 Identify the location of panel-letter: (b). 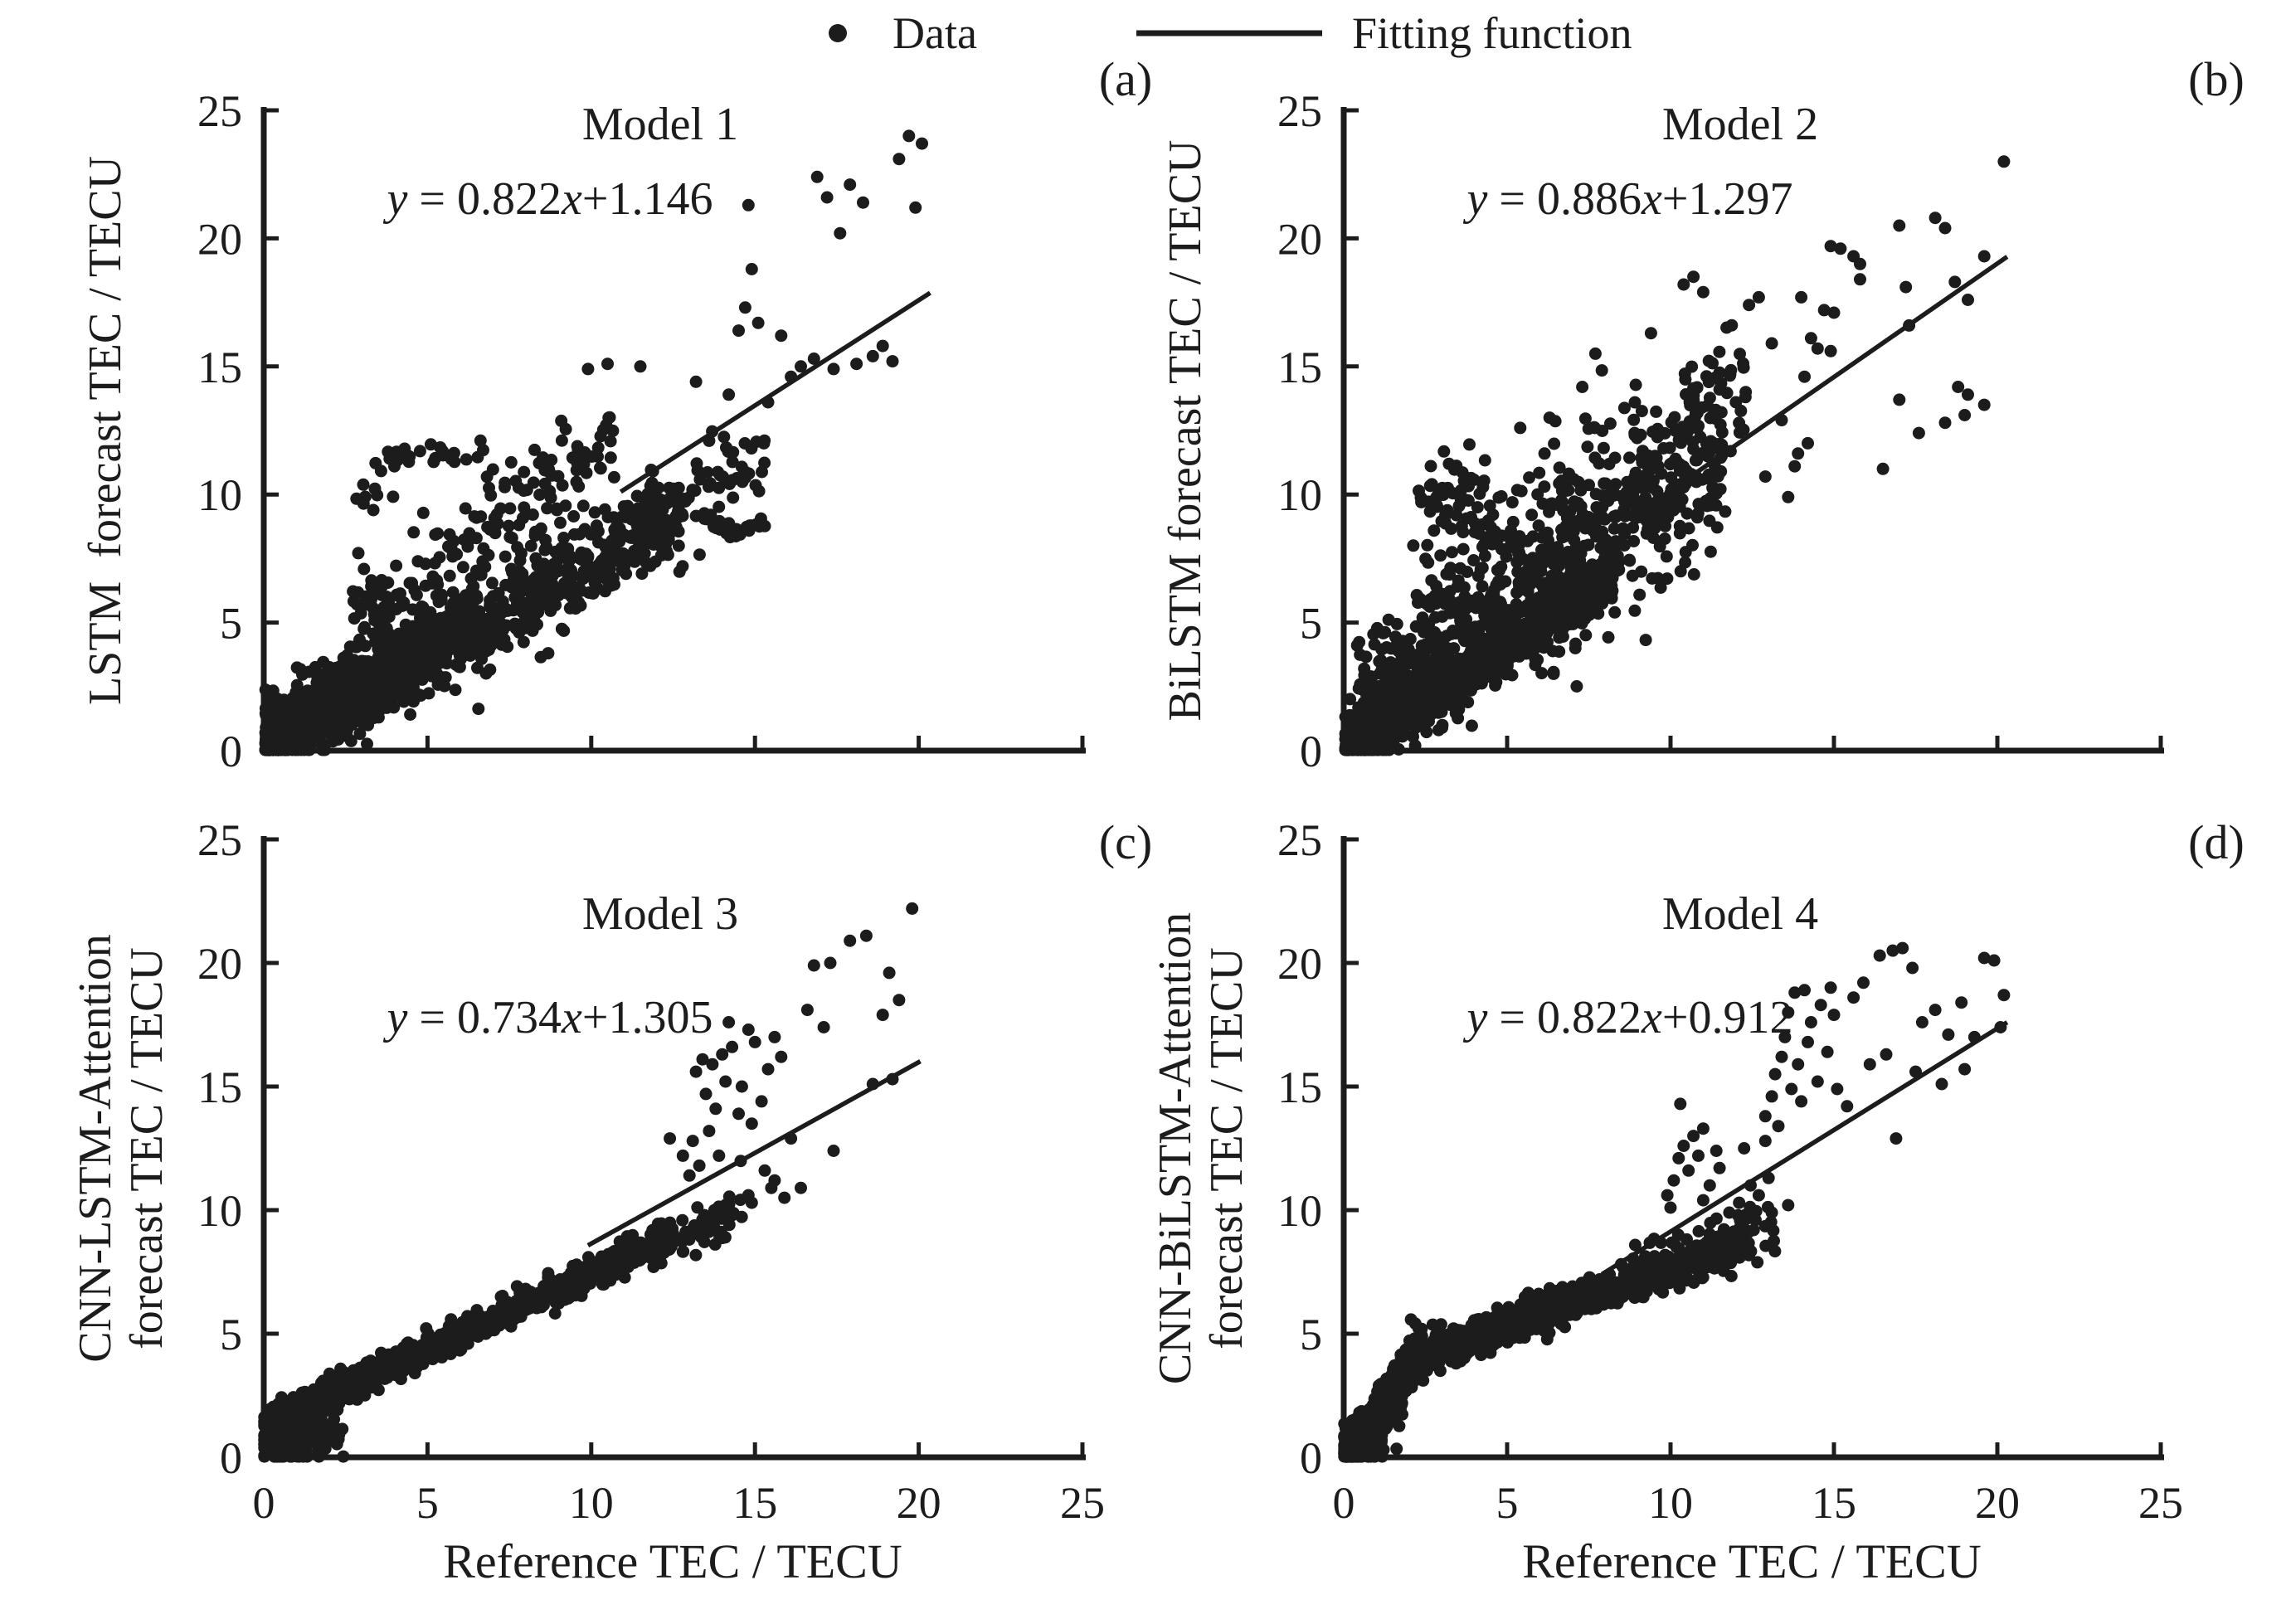
(2217, 79).